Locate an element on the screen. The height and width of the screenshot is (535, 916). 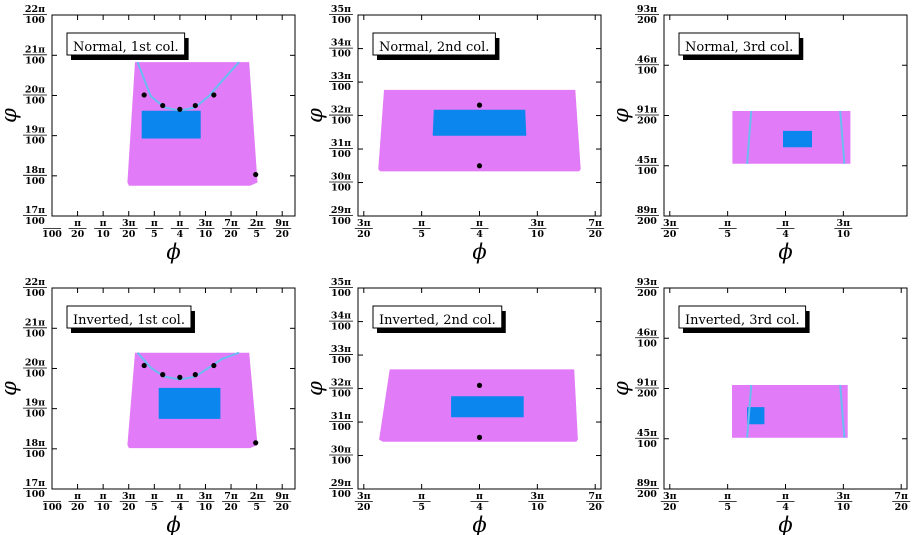
legend-text: Normal, 2nd col. is located at coordinates (434, 47).